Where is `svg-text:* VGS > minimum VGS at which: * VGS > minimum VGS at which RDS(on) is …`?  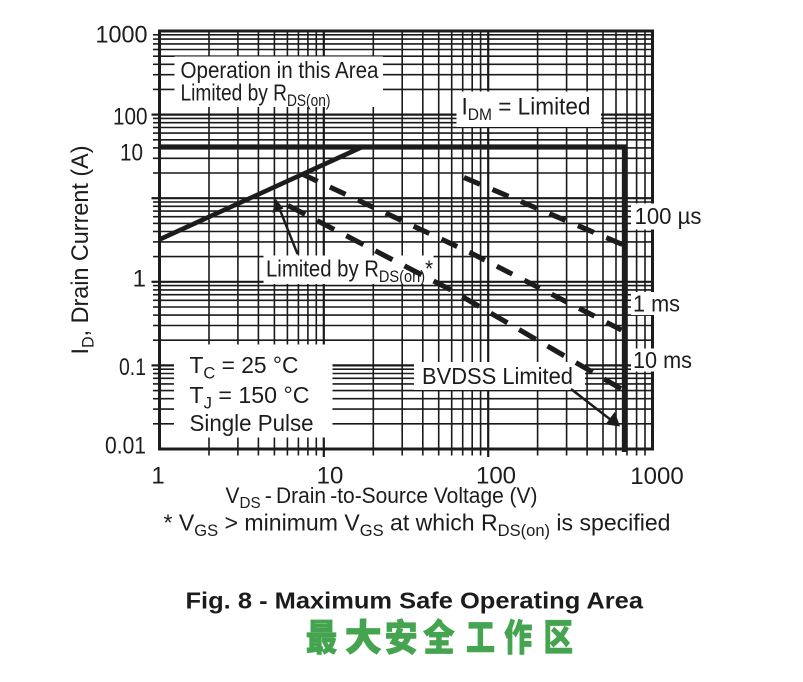 svg-text:* VGS > minimum VGS at which: * VGS > minimum VGS at which RDS(on) is … is located at coordinates (417, 525).